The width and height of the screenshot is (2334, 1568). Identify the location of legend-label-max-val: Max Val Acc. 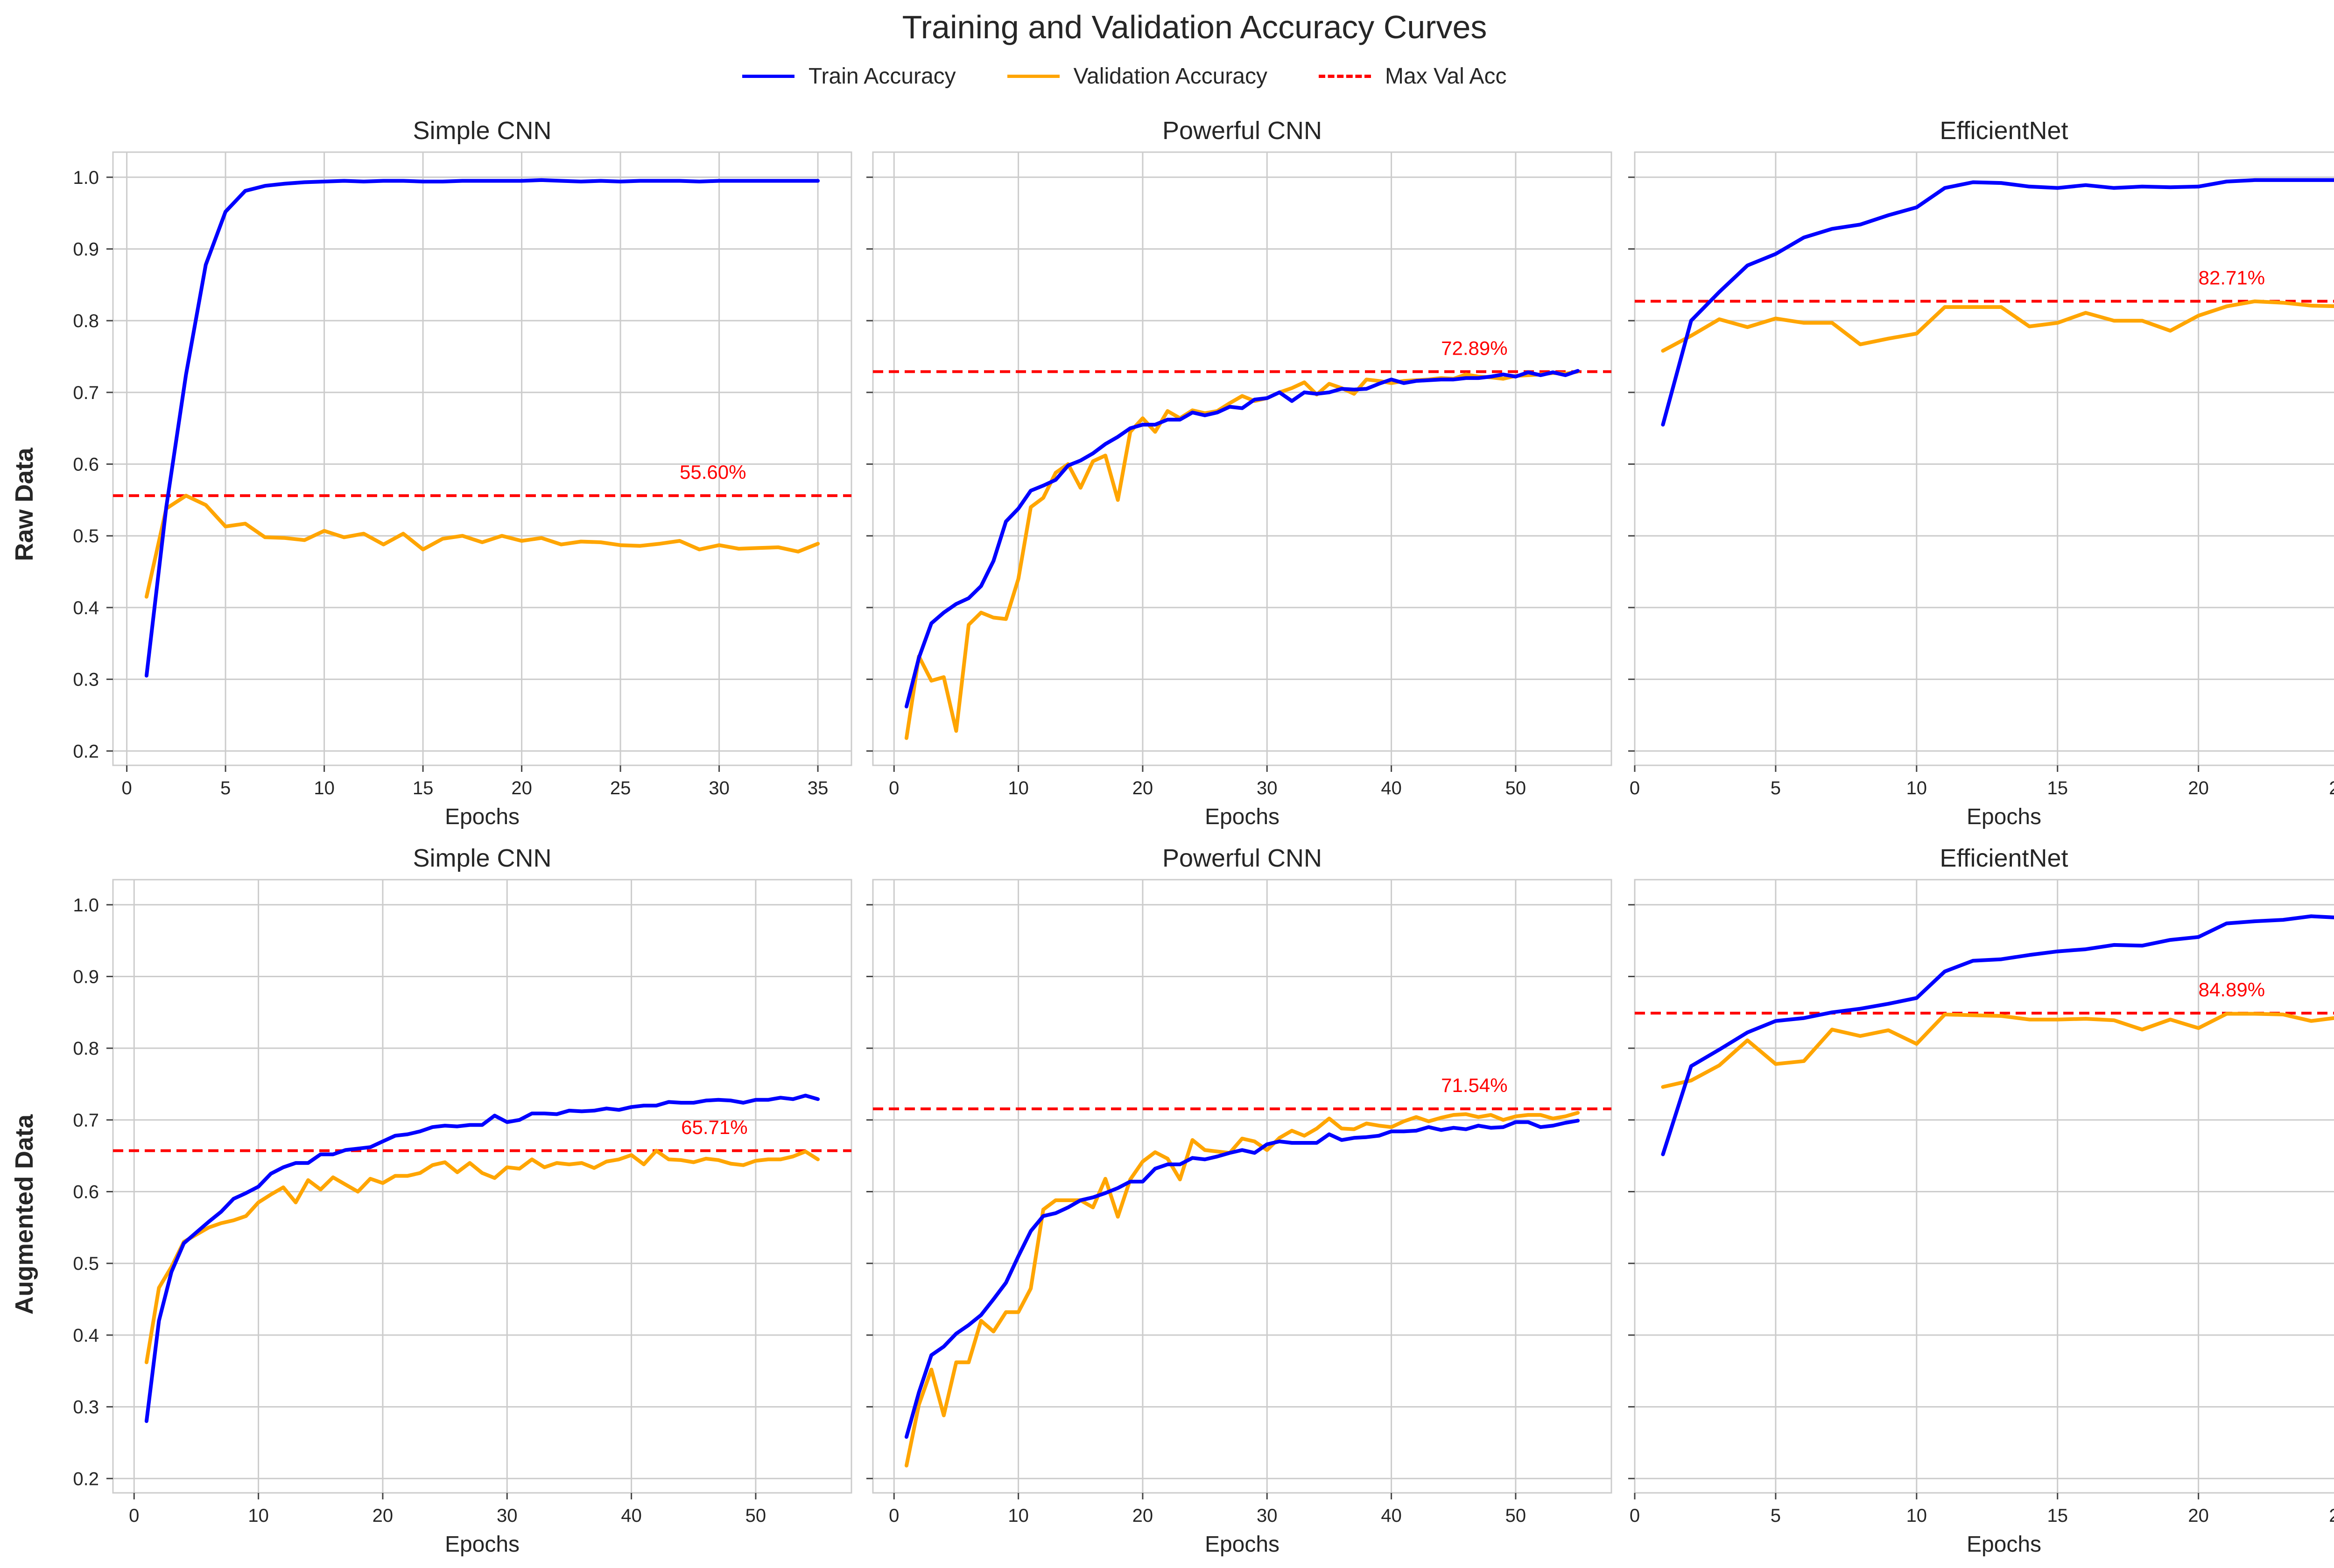
(1446, 76).